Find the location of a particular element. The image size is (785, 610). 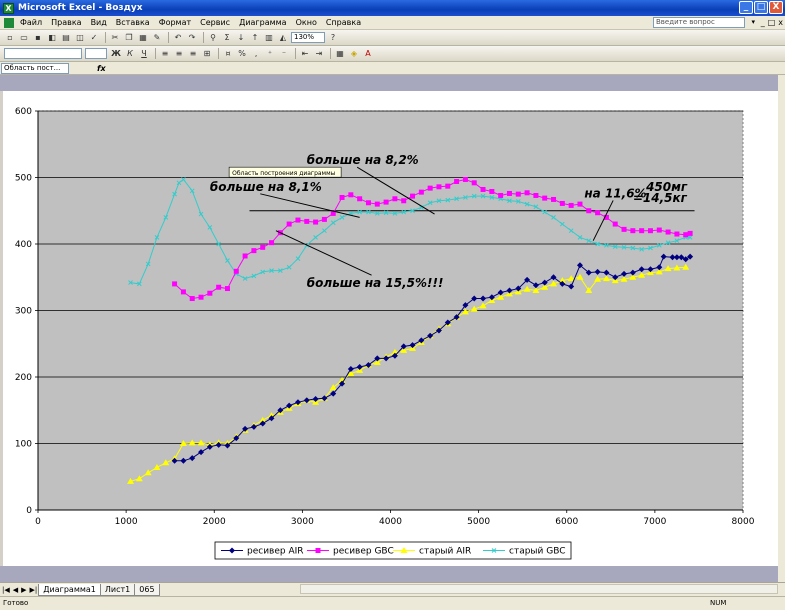

hyperlink-icon: ⚲ is located at coordinates (213, 37).